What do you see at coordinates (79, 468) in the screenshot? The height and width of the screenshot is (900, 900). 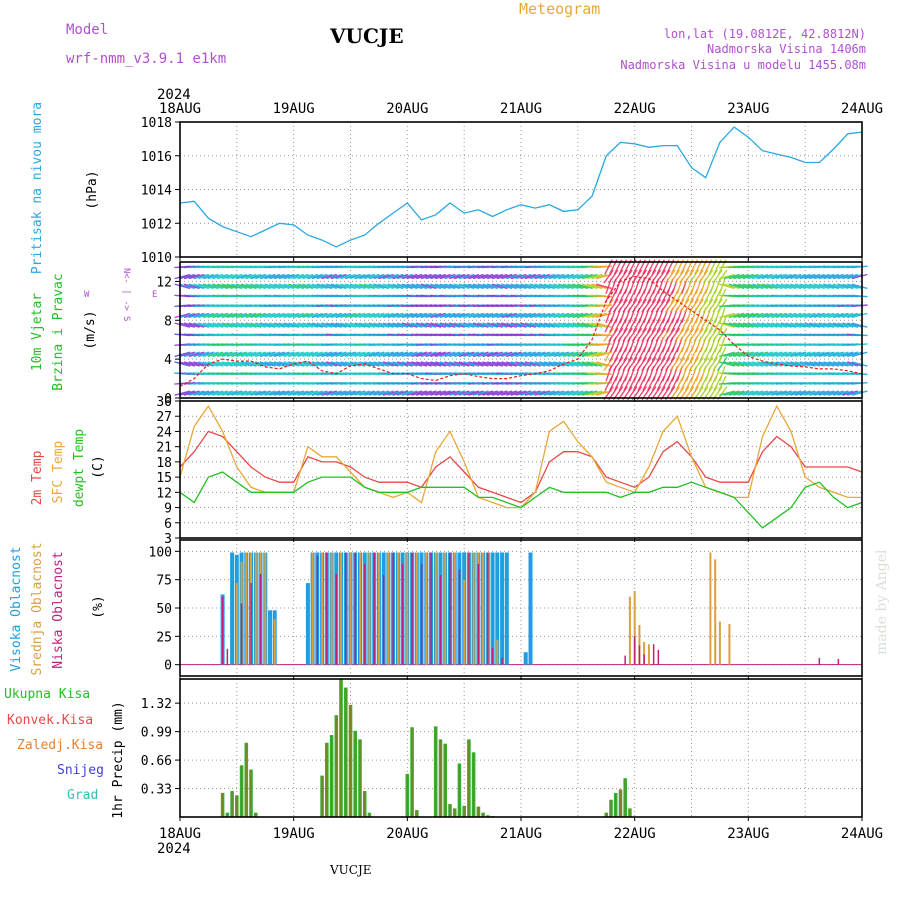 I see `temp-label-3: dewpt Temp` at bounding box center [79, 468].